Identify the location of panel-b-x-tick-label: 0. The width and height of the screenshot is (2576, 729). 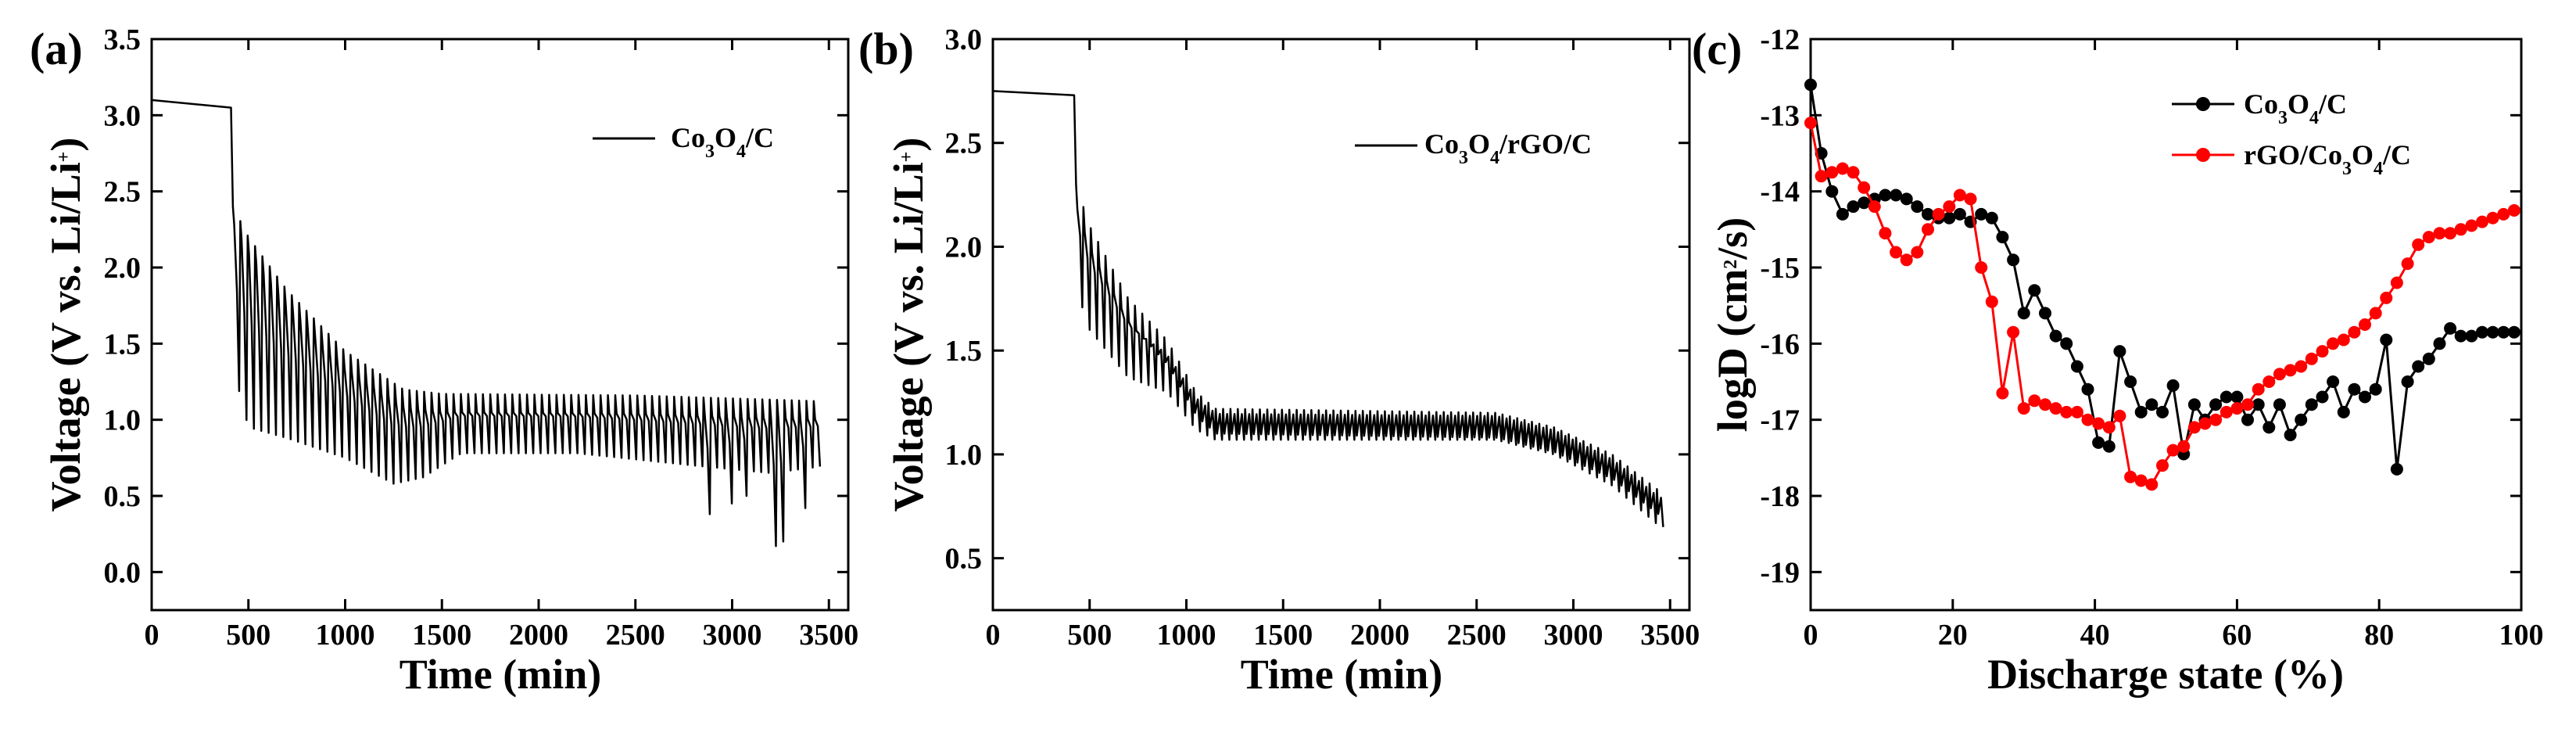
(993, 636).